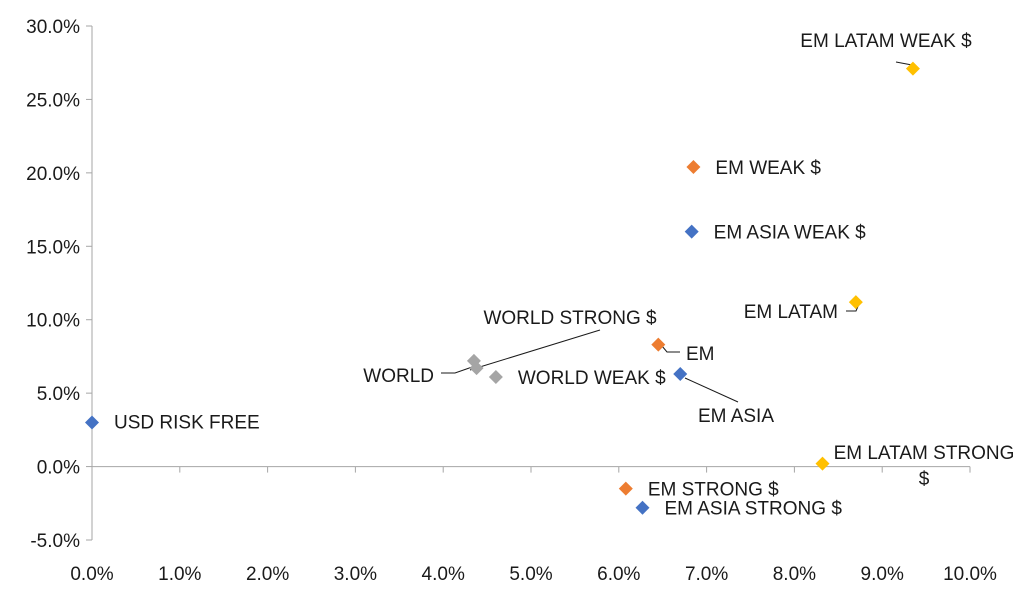 The height and width of the screenshot is (598, 1024). Describe the element at coordinates (267, 574) in the screenshot. I see `x-tick-label: 2.0%` at that location.